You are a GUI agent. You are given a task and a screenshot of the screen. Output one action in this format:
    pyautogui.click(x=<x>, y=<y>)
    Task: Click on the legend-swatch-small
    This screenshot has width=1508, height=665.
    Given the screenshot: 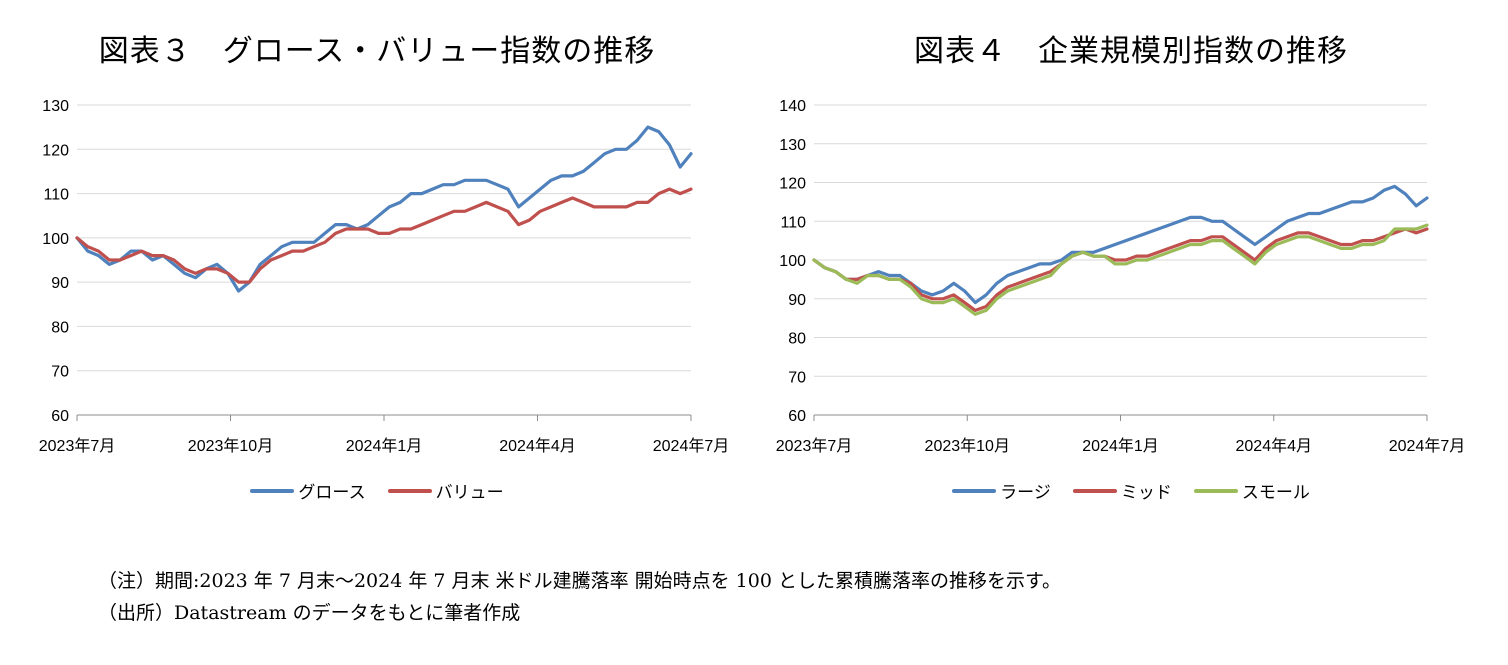 What is the action you would take?
    pyautogui.click(x=1215, y=490)
    